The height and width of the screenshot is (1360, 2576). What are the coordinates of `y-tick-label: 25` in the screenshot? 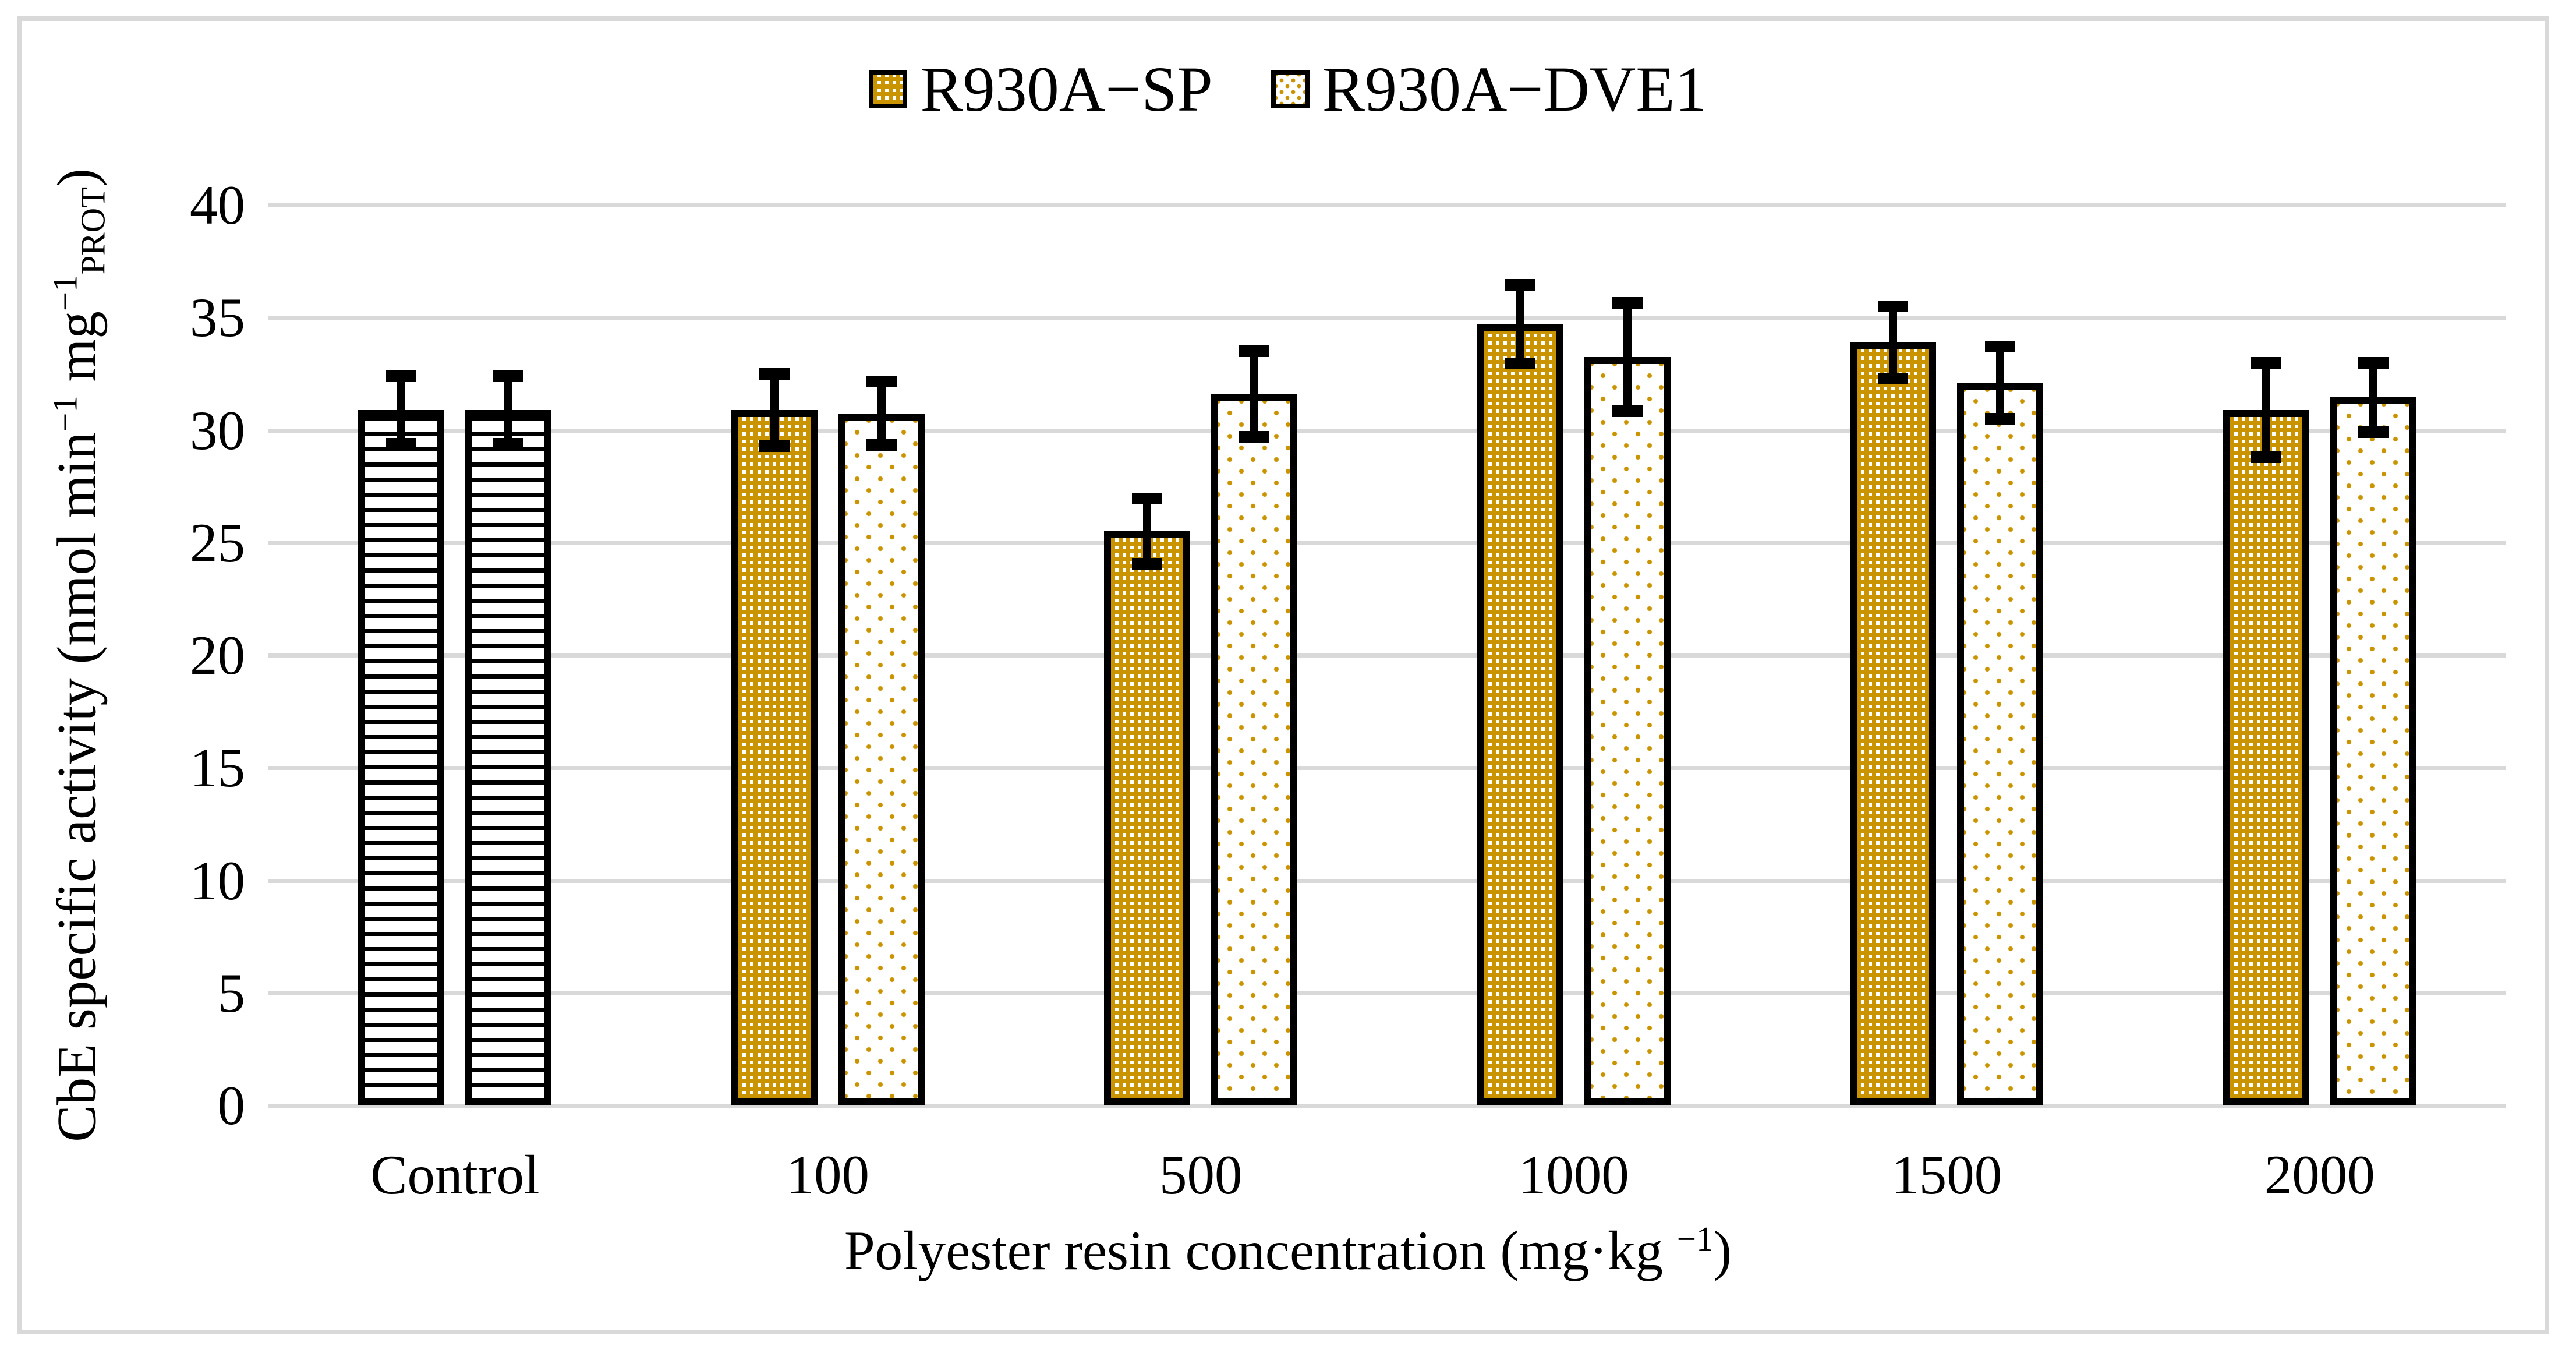 It's located at (217, 542).